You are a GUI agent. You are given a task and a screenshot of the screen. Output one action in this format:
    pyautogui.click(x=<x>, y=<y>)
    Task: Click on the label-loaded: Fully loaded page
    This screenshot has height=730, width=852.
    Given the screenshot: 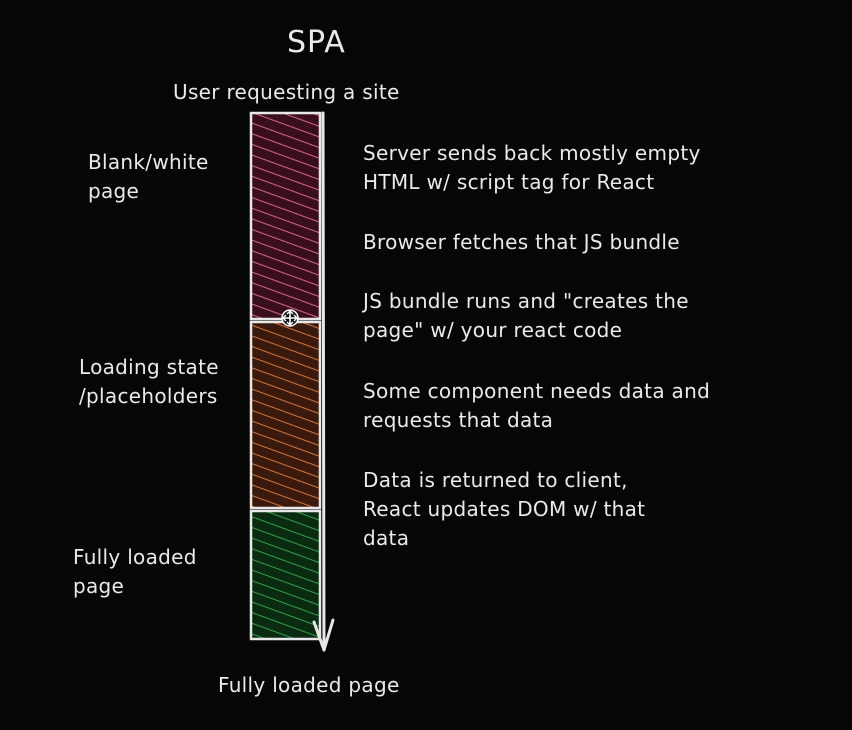 What is the action you would take?
    pyautogui.click(x=135, y=571)
    